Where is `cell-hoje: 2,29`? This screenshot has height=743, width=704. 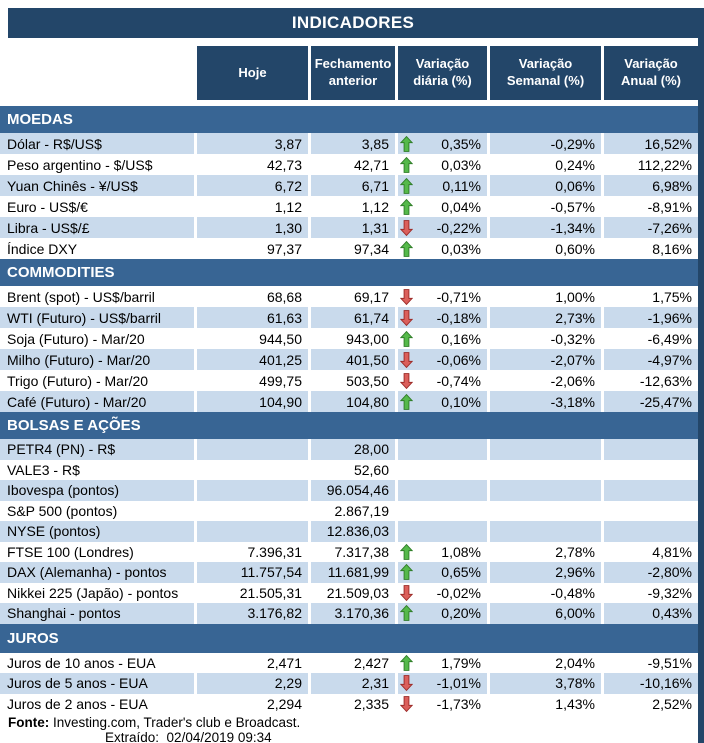 cell-hoje: 2,29 is located at coordinates (252, 683).